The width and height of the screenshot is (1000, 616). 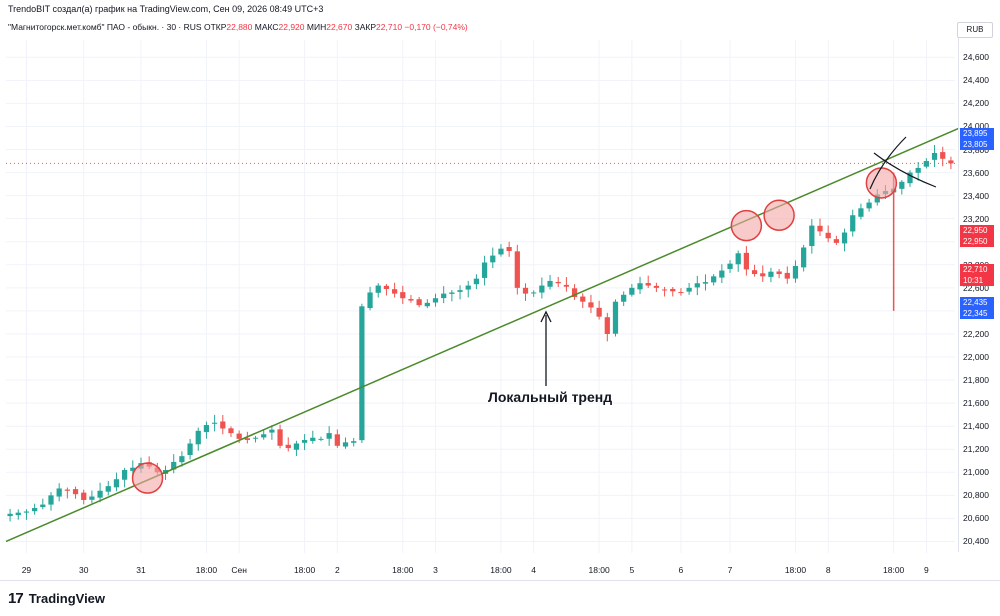 I want to click on x-tick-label: 5, so click(x=632, y=570).